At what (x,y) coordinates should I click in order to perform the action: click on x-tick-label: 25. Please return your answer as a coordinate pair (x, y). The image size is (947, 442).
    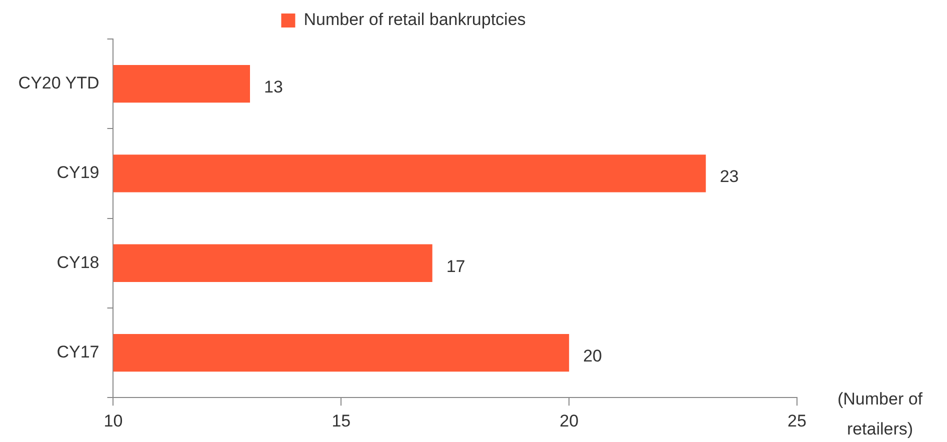
    Looking at the image, I should click on (797, 420).